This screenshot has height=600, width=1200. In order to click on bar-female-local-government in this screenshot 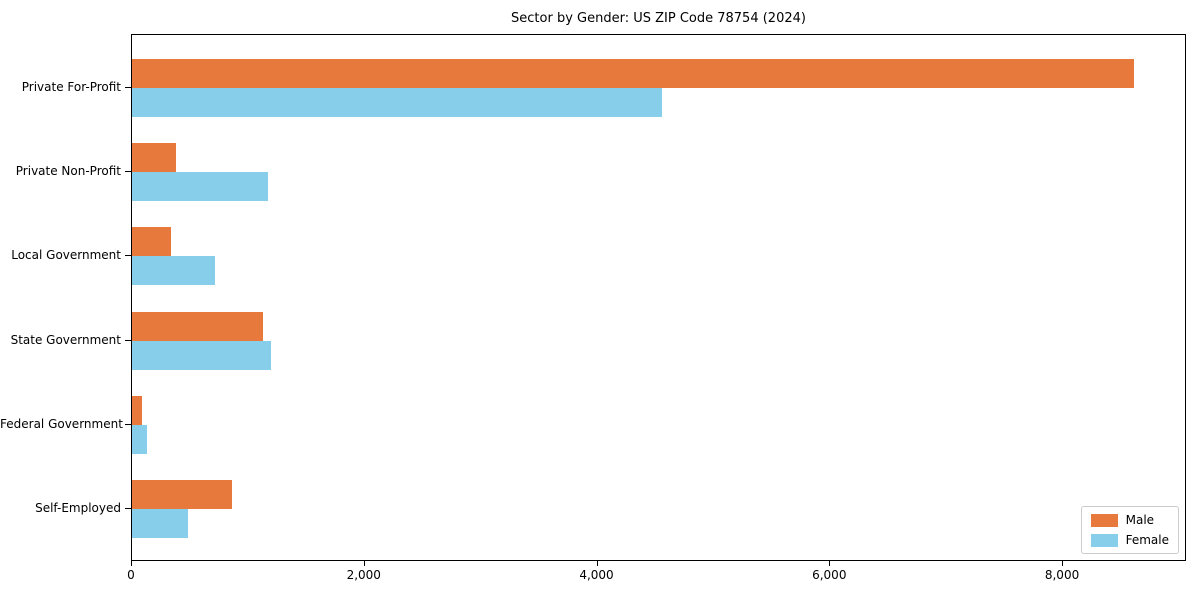, I will do `click(174, 271)`.